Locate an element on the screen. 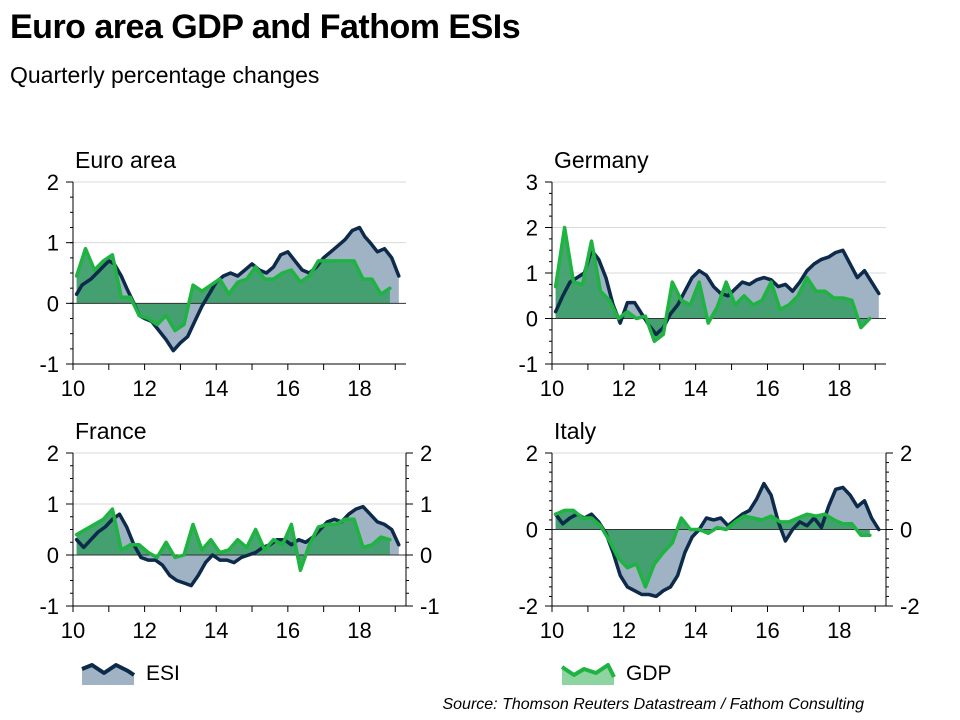 The image size is (960, 720). legend-gdp-swatch is located at coordinates (588, 674).